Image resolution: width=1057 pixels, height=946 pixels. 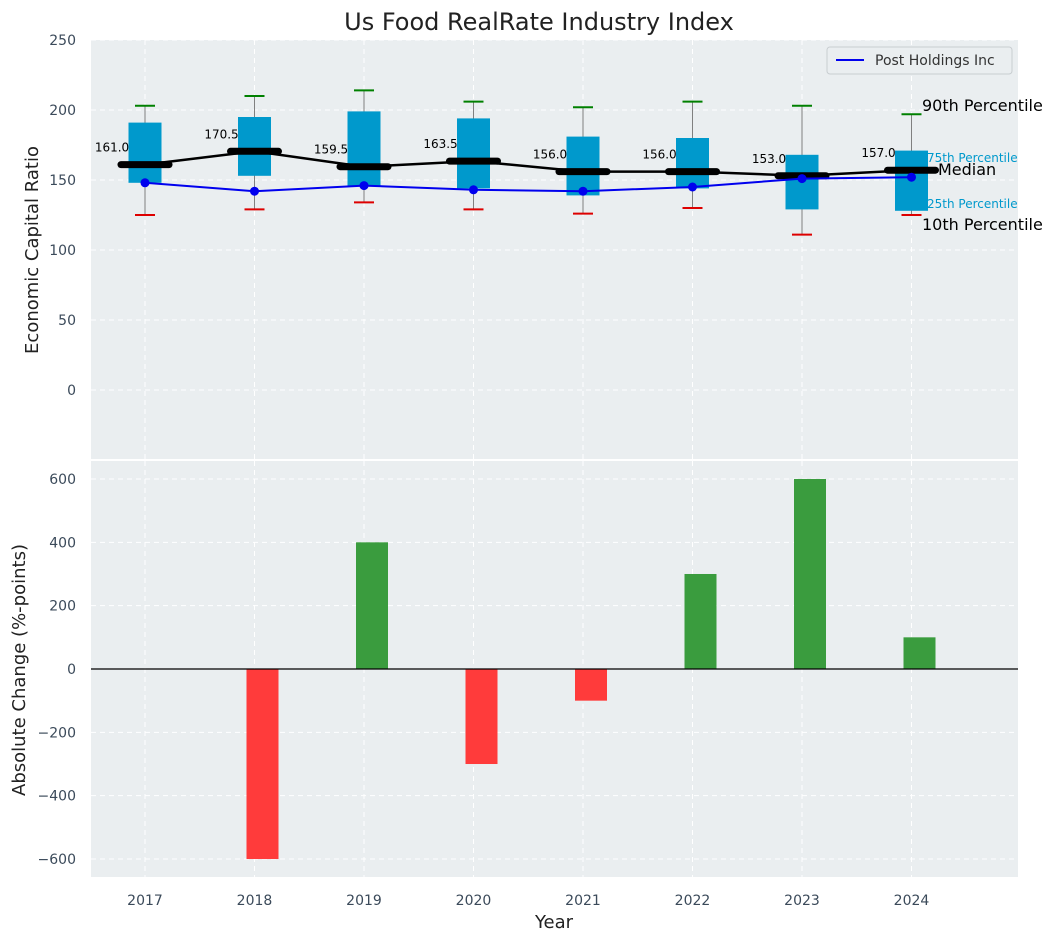 What do you see at coordinates (982, 105) in the screenshot?
I see `annotation-p90: 90th Percentile` at bounding box center [982, 105].